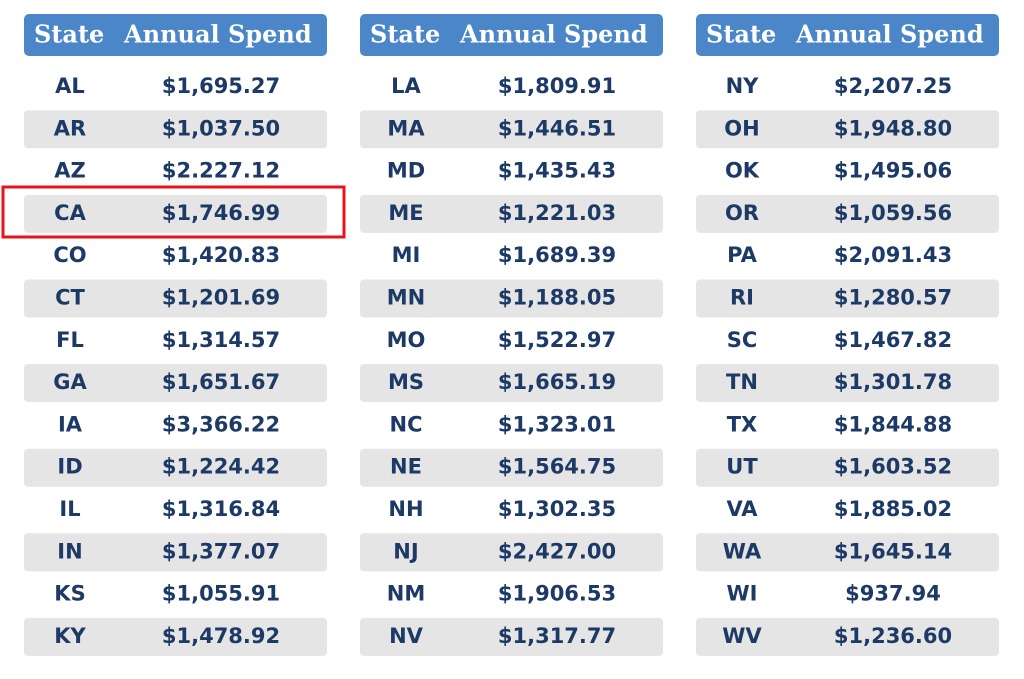  What do you see at coordinates (742, 636) in the screenshot?
I see `state-cell: WV` at bounding box center [742, 636].